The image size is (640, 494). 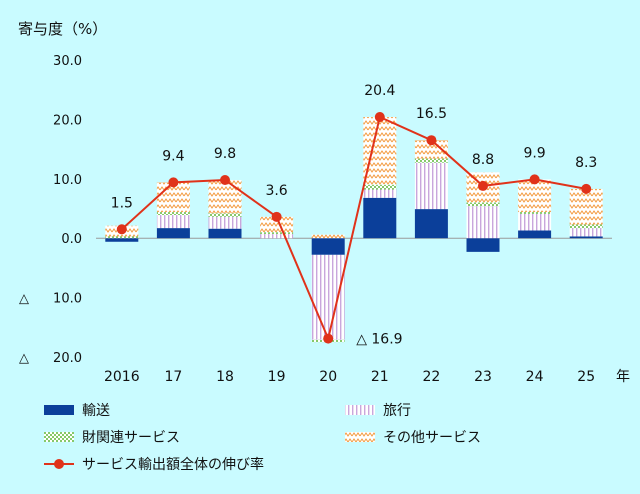 I want to click on data-label: 8.8, so click(x=483, y=160).